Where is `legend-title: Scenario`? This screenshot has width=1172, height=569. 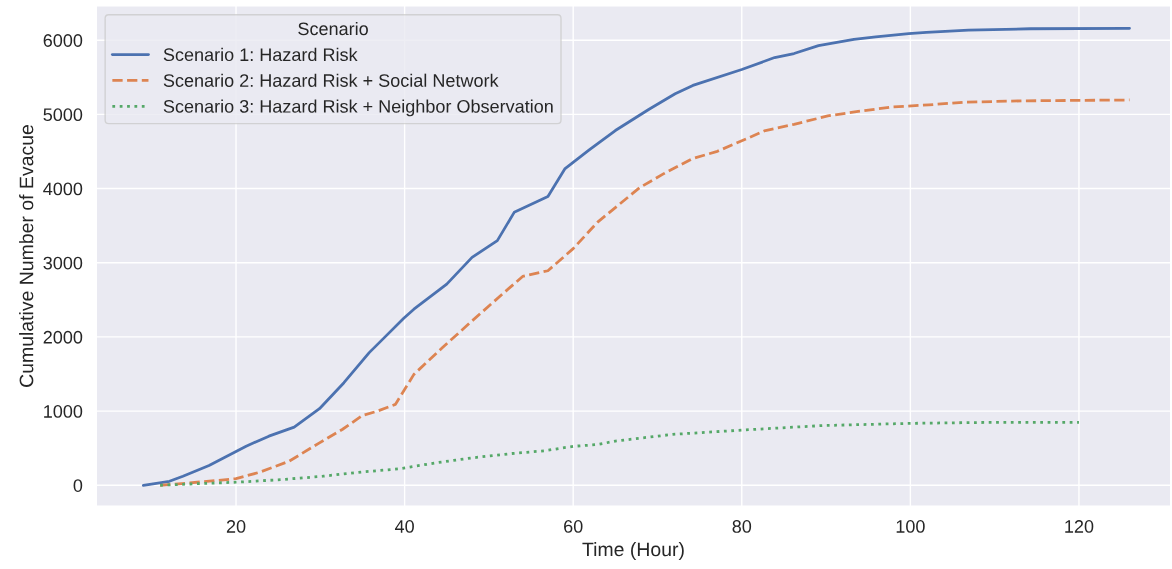 legend-title: Scenario is located at coordinates (333, 28).